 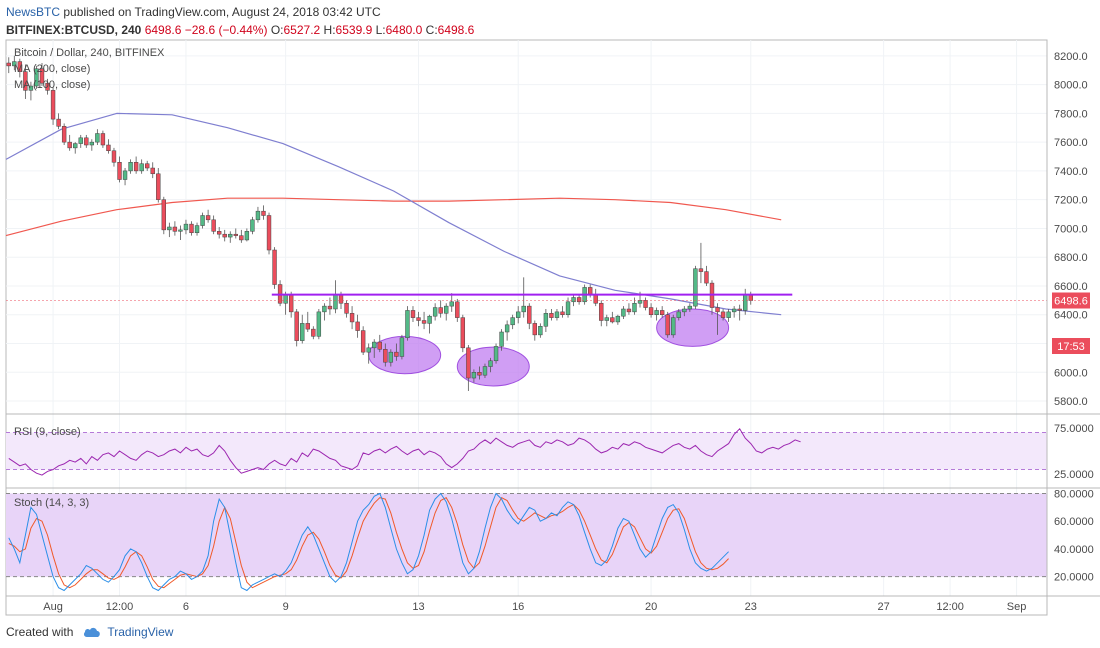 I want to click on indicator-legend-1: MA (200, close), so click(x=52, y=69).